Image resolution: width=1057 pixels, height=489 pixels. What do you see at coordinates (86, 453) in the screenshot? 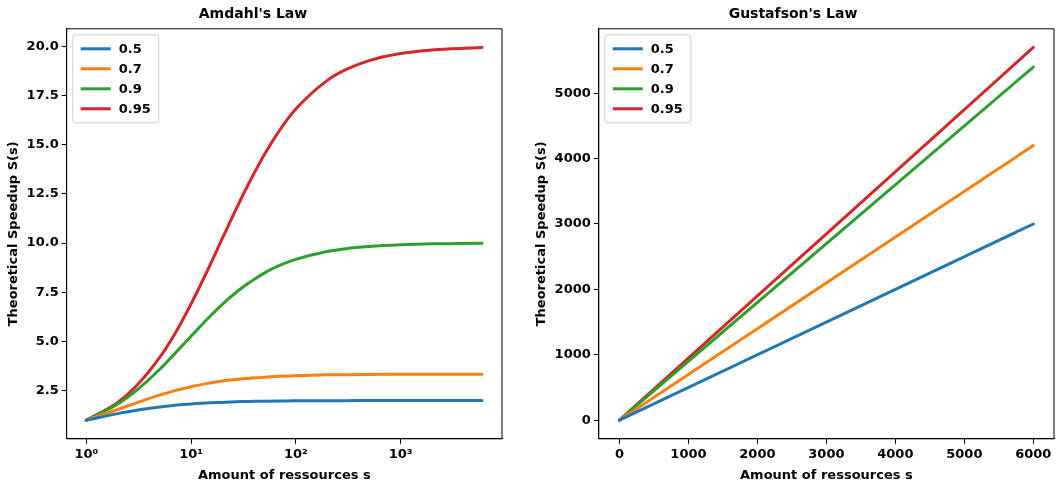
I see `x-tick-label: 10⁰` at bounding box center [86, 453].